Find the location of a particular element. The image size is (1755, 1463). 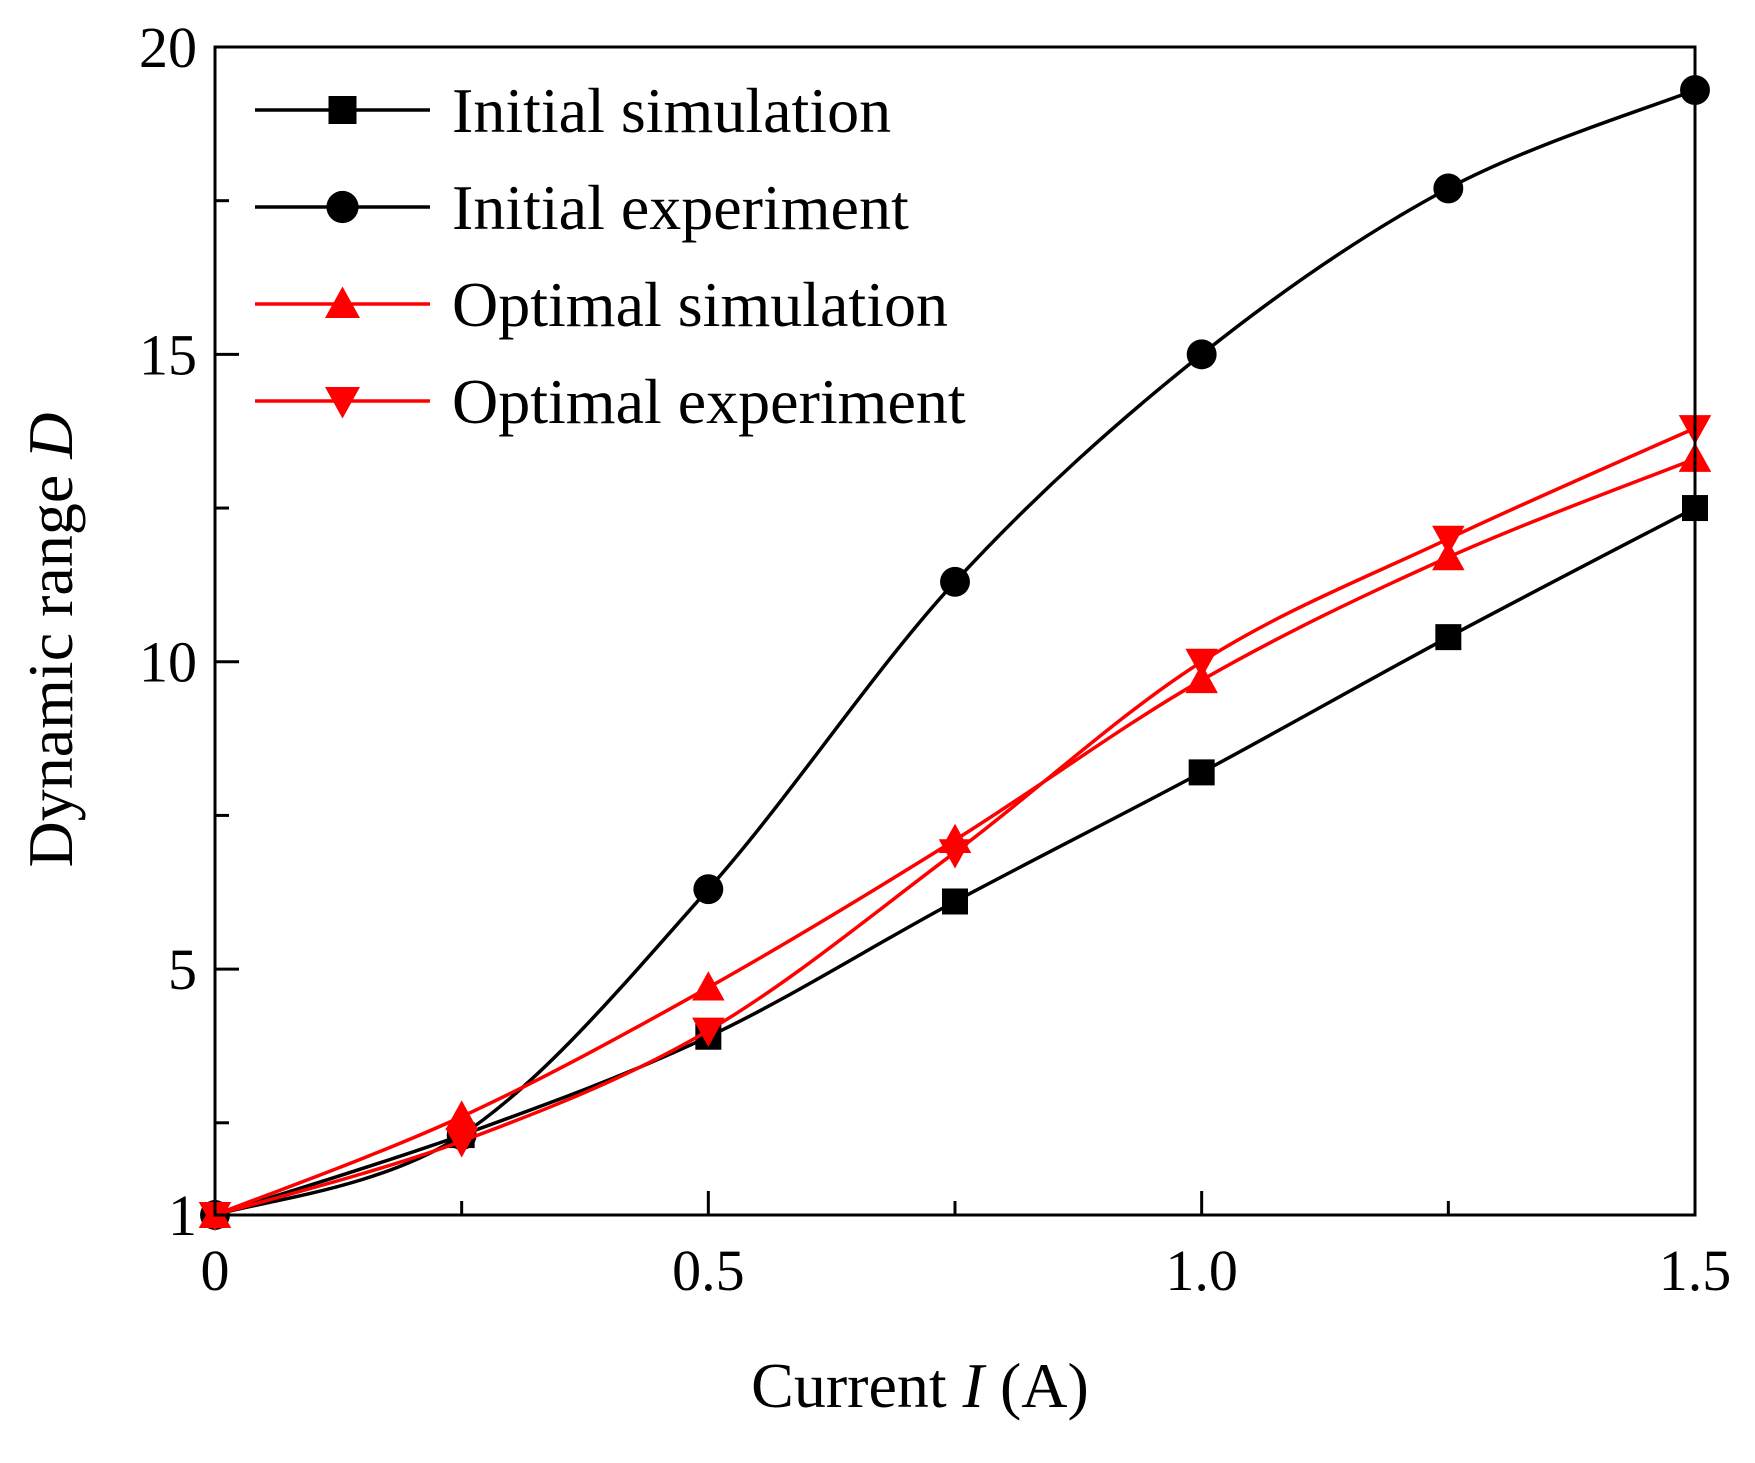

y-tick-label: 20 is located at coordinates (168, 47).